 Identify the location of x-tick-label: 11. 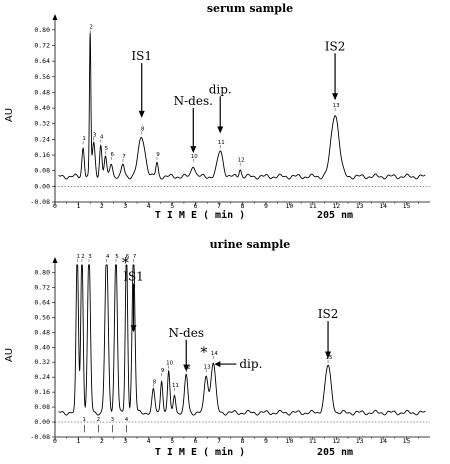
(313, 206).